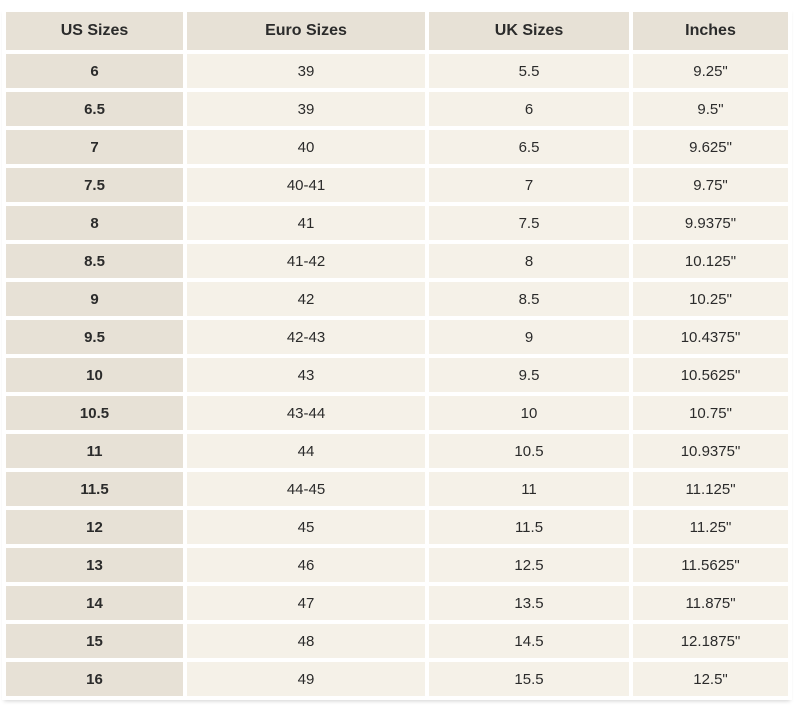 Image resolution: width=794 pixels, height=722 pixels. I want to click on size-value-cell: 11.5, so click(529, 527).